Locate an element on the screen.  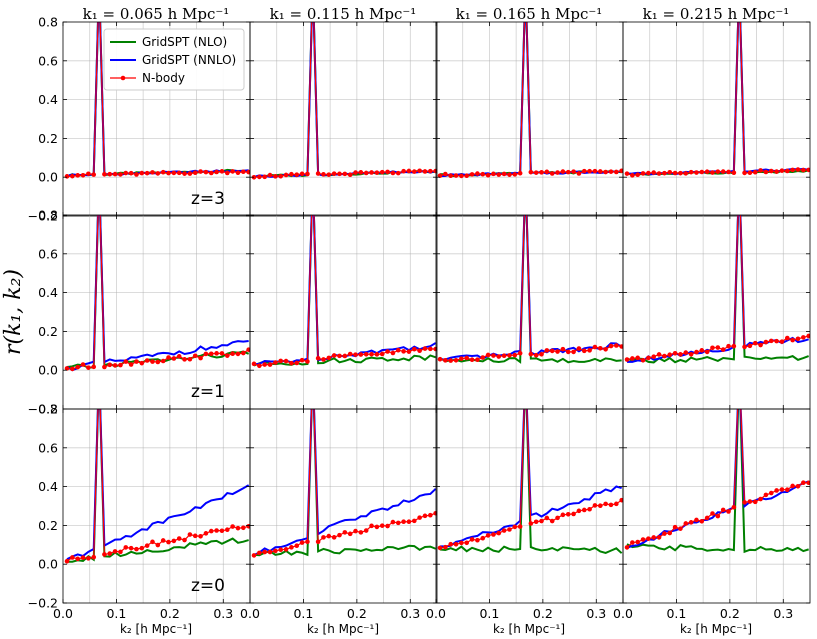
x-tick-label: 0.2 is located at coordinates (543, 613).